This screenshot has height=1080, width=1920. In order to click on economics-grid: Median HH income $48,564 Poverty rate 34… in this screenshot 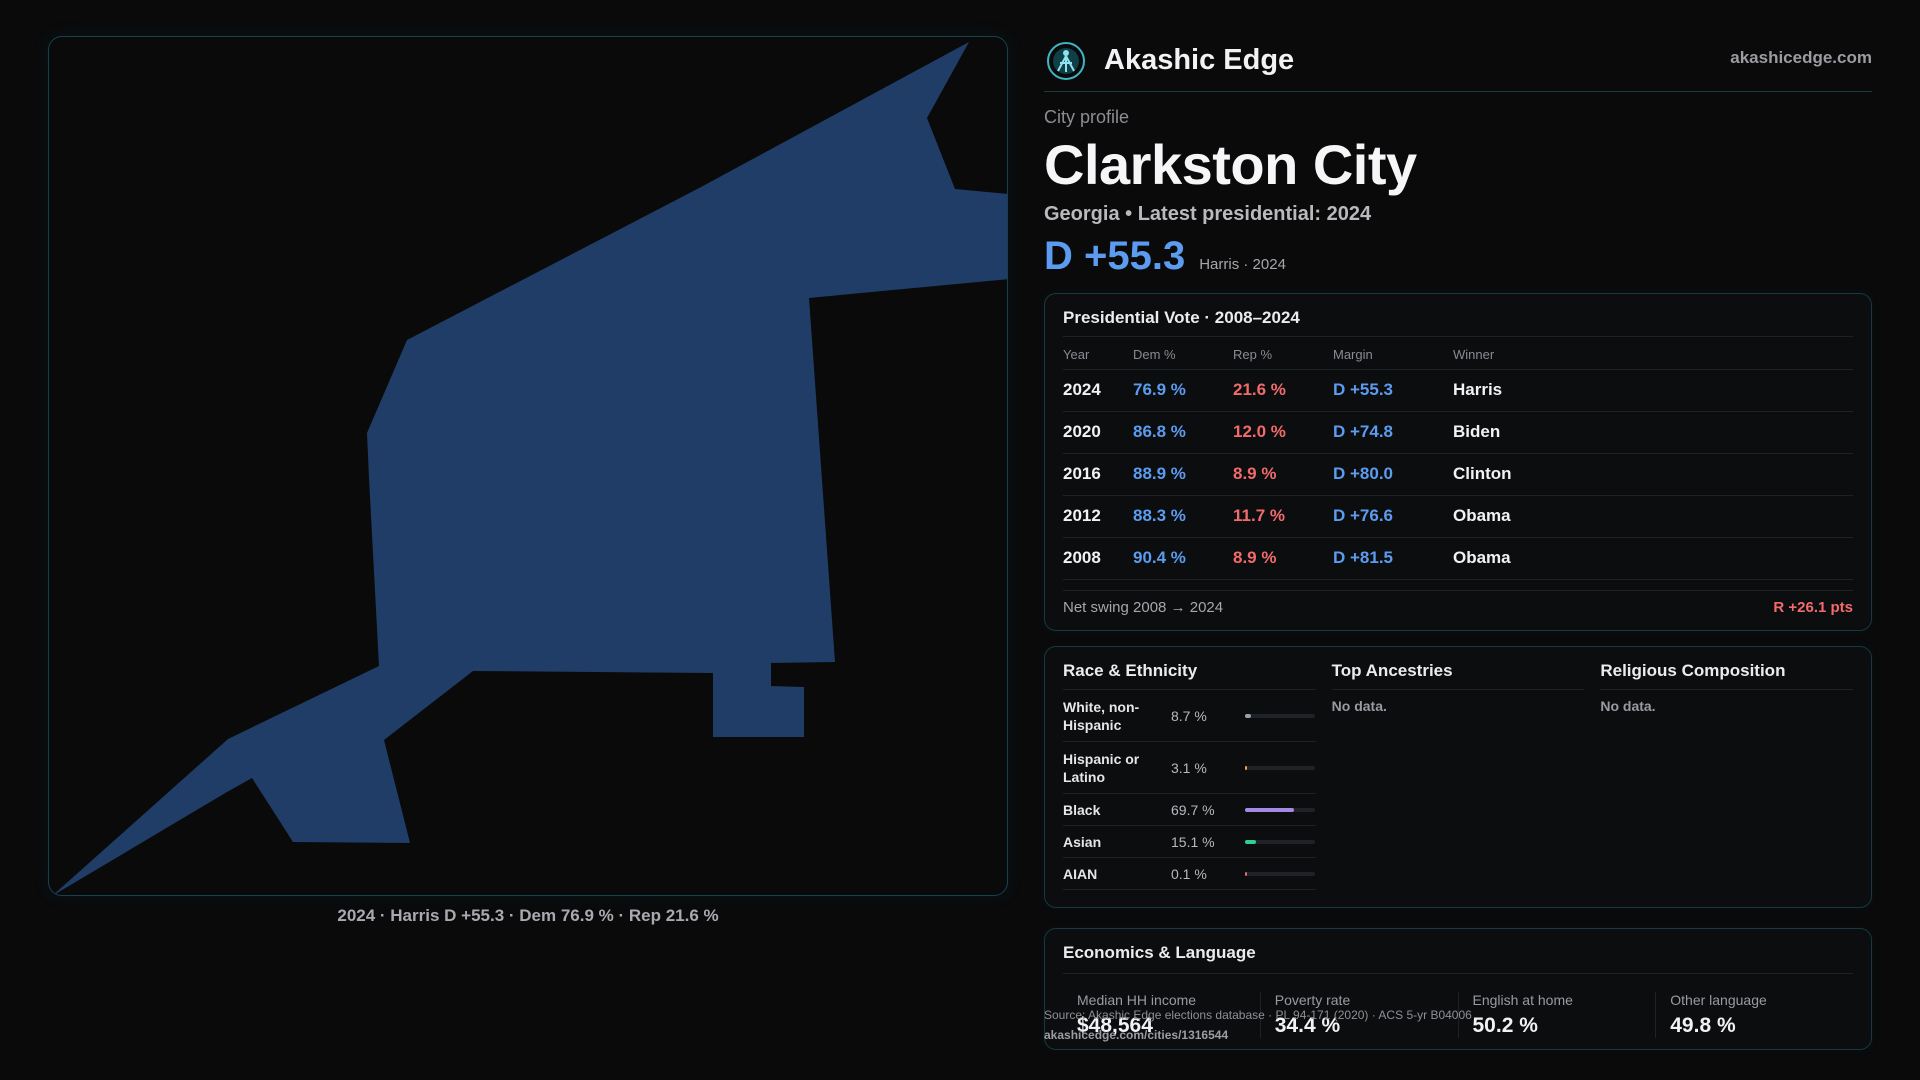, I will do `click(1458, 1015)`.